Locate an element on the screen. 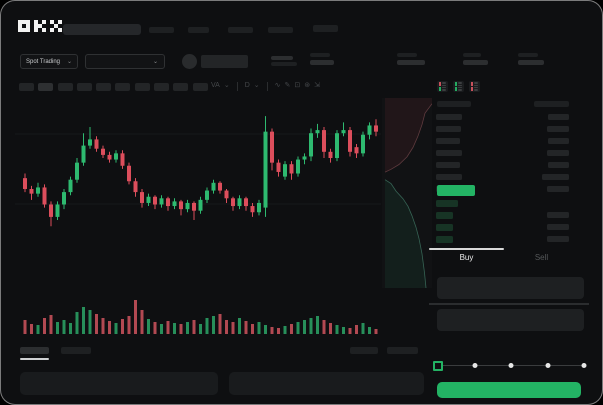  settings-icon: ⊛ is located at coordinates (307, 85).